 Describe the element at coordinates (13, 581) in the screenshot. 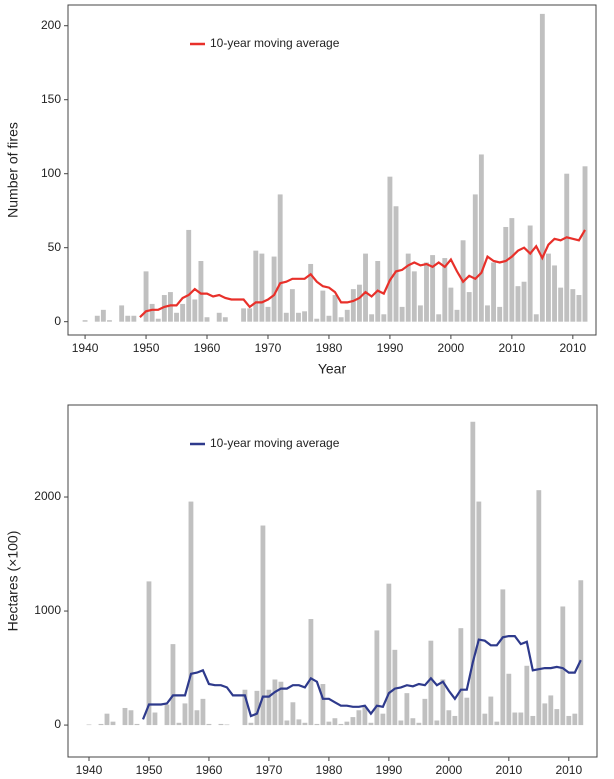

I see `y-axis-label: Hectares (×100)` at that location.